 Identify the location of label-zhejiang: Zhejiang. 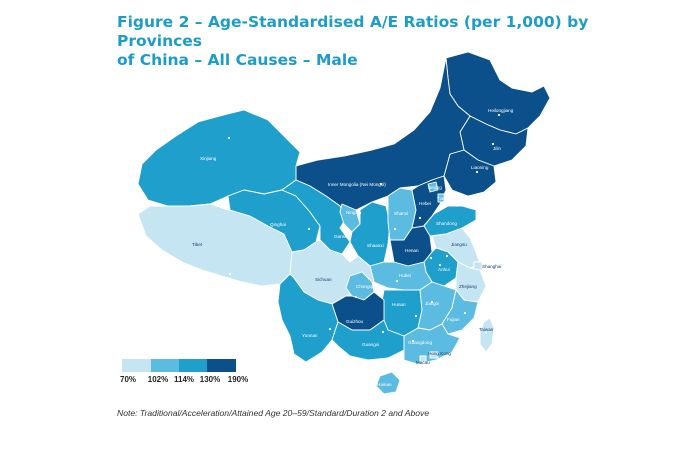
(468, 286).